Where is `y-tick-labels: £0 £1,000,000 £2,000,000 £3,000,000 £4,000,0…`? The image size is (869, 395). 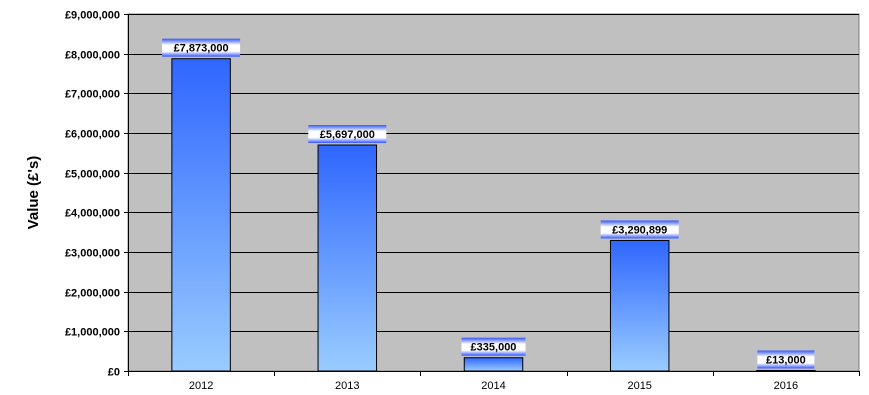 y-tick-labels: £0 £1,000,000 £2,000,000 £3,000,000 £4,000,0… is located at coordinates (92, 194).